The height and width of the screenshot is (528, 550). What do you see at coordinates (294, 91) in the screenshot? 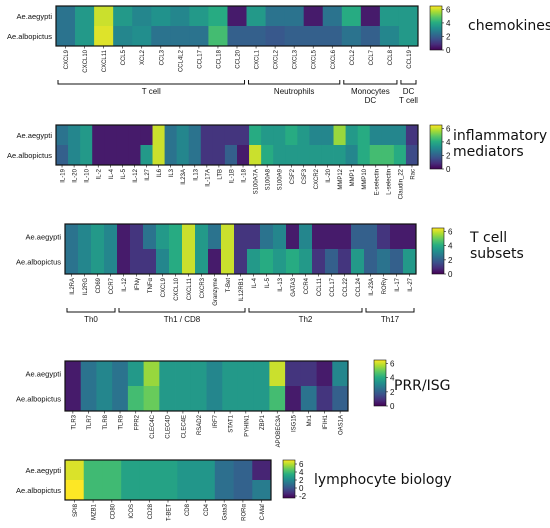
I see `group-label: Neutrophils` at bounding box center [294, 91].